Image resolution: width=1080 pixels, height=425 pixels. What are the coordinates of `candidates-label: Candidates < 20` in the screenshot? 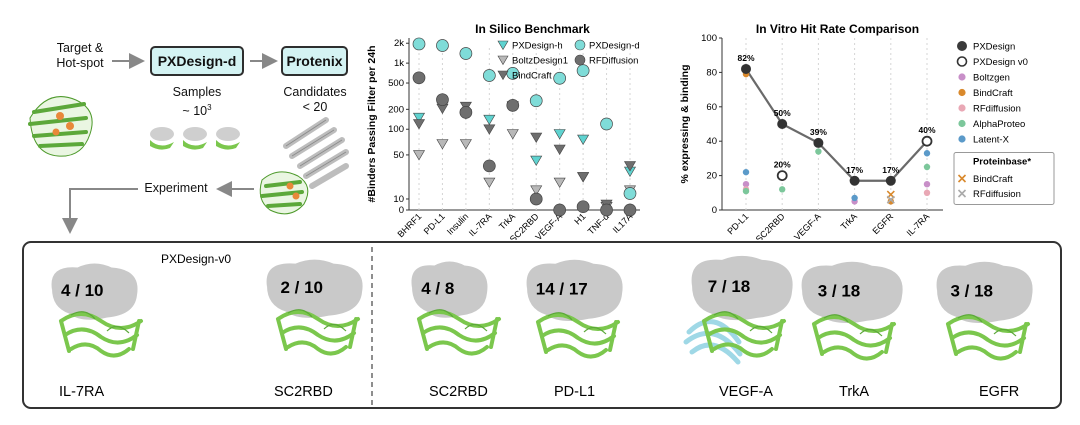 It's located at (315, 99).